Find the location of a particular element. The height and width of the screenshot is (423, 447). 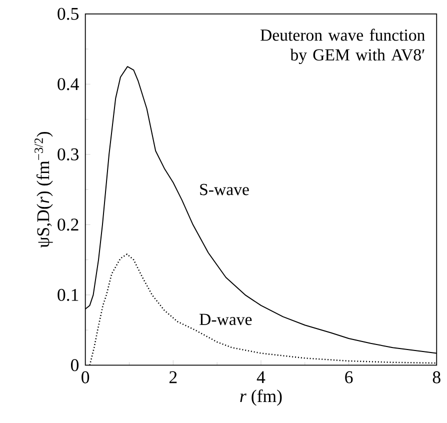

y-tick-label: 0.4 is located at coordinates (68, 84).